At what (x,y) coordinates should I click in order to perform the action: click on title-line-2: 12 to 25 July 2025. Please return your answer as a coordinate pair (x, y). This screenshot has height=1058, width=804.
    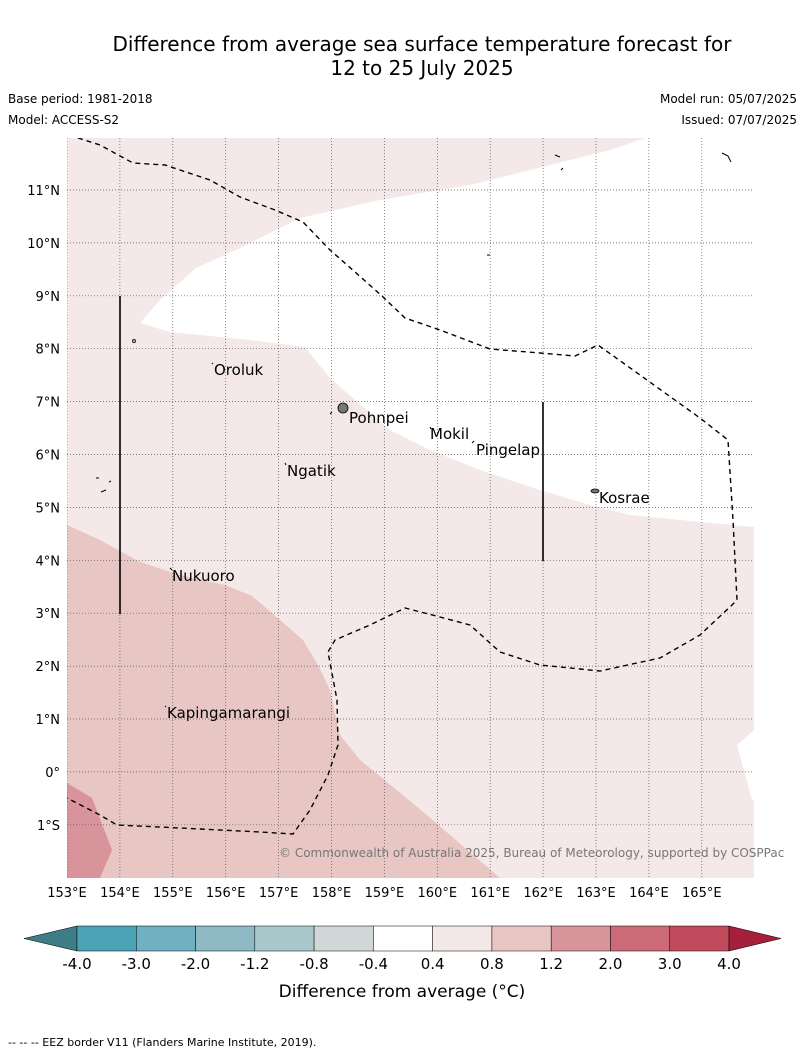
    Looking at the image, I should click on (422, 68).